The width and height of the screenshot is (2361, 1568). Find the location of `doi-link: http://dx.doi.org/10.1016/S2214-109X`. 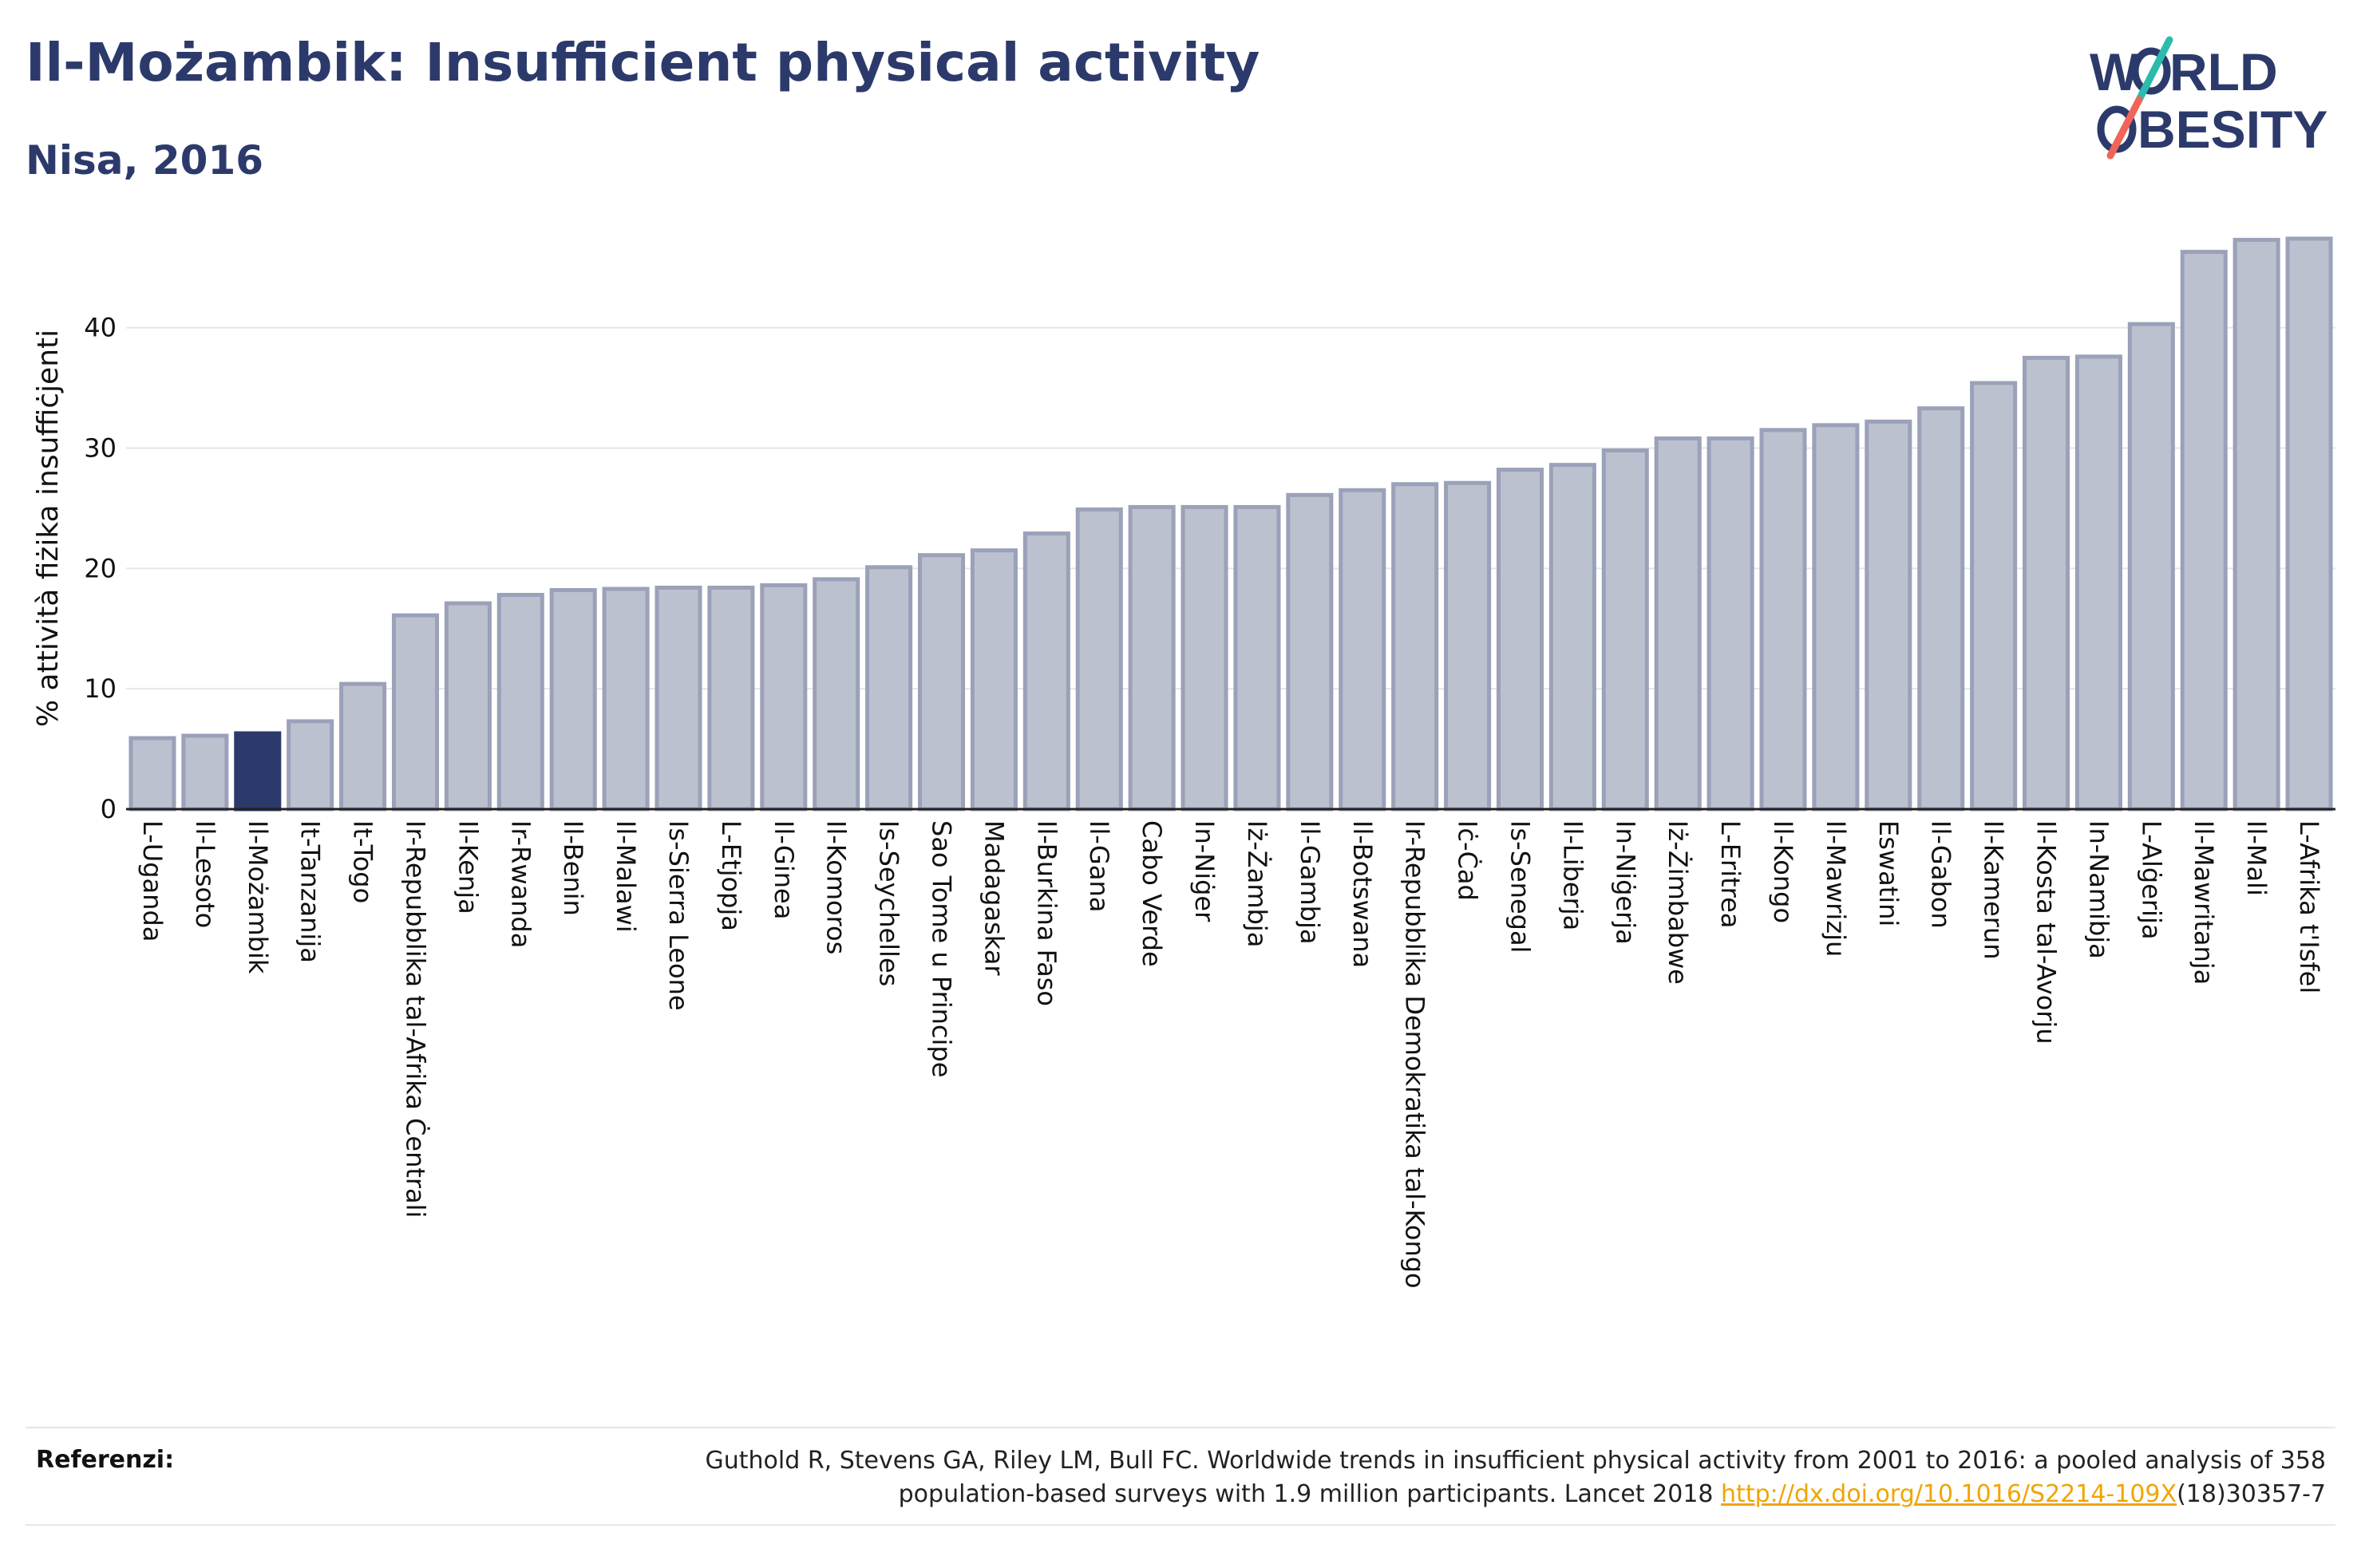

doi-link: http://dx.doi.org/10.1016/S2214-109X is located at coordinates (1949, 1494).